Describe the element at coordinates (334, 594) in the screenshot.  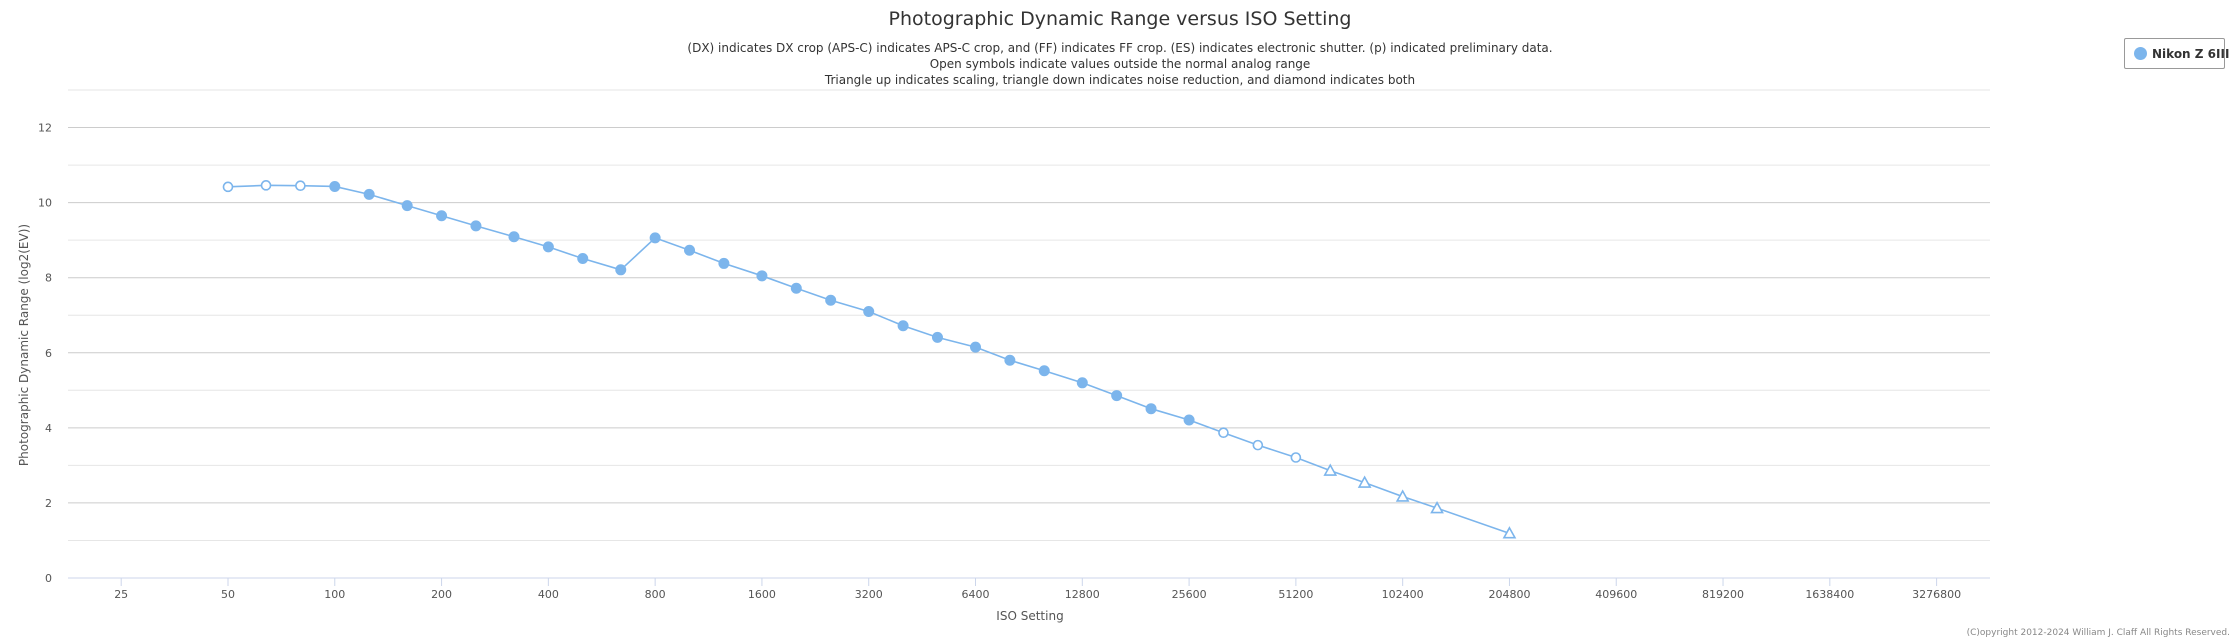
I see `x-tick-label: 100` at that location.